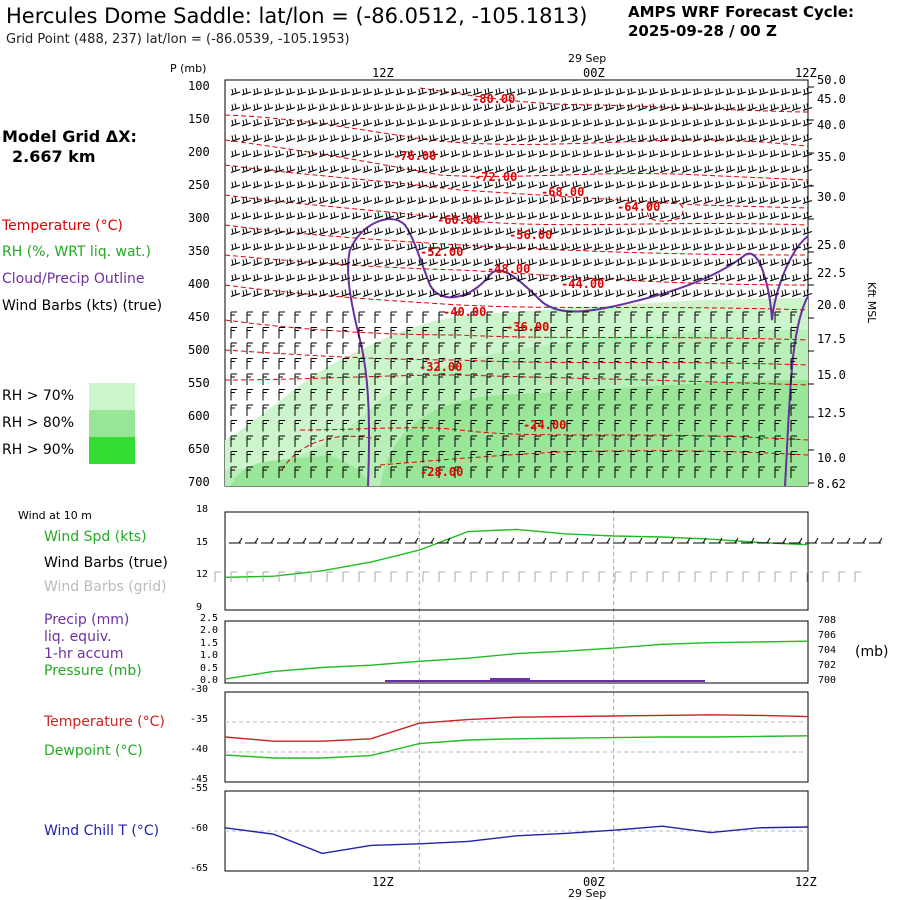 This screenshot has height=900, width=900. I want to click on temp-panel-label: Temperature (°C), so click(104, 722).